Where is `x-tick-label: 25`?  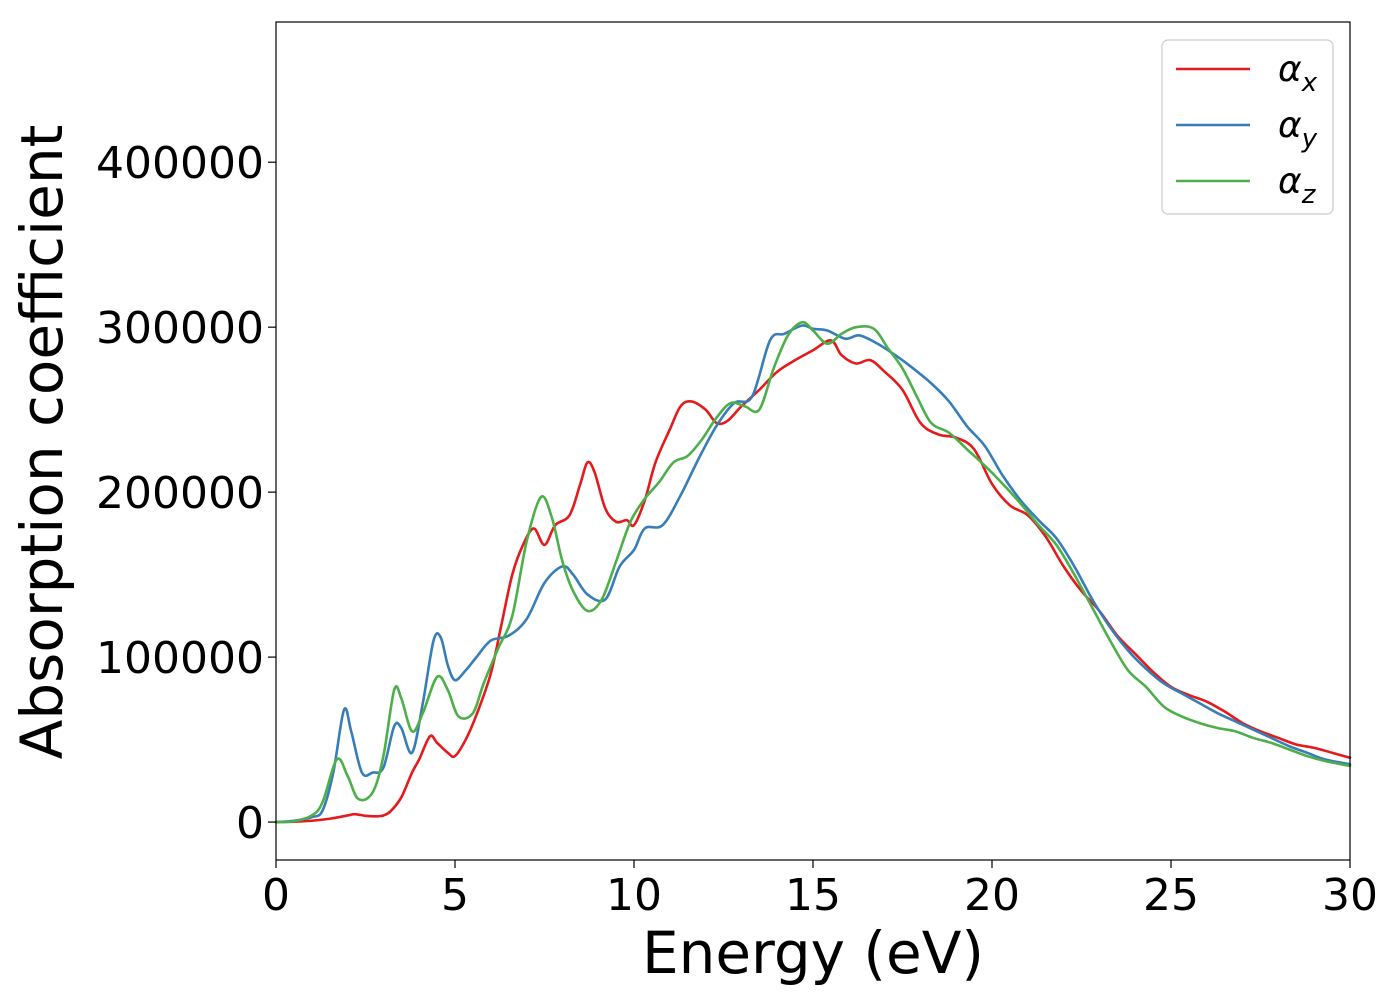
x-tick-label: 25 is located at coordinates (1171, 895).